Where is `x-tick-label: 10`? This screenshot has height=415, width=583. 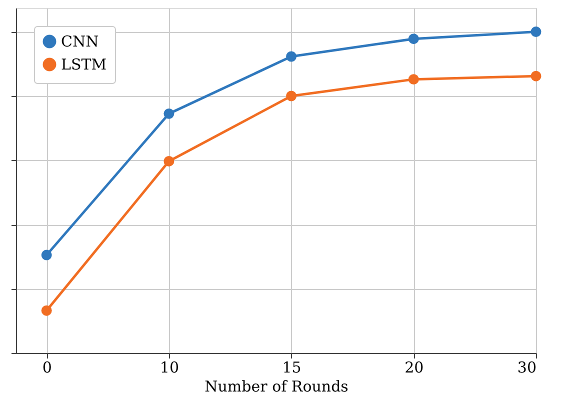
x-tick-label: 10 is located at coordinates (169, 367).